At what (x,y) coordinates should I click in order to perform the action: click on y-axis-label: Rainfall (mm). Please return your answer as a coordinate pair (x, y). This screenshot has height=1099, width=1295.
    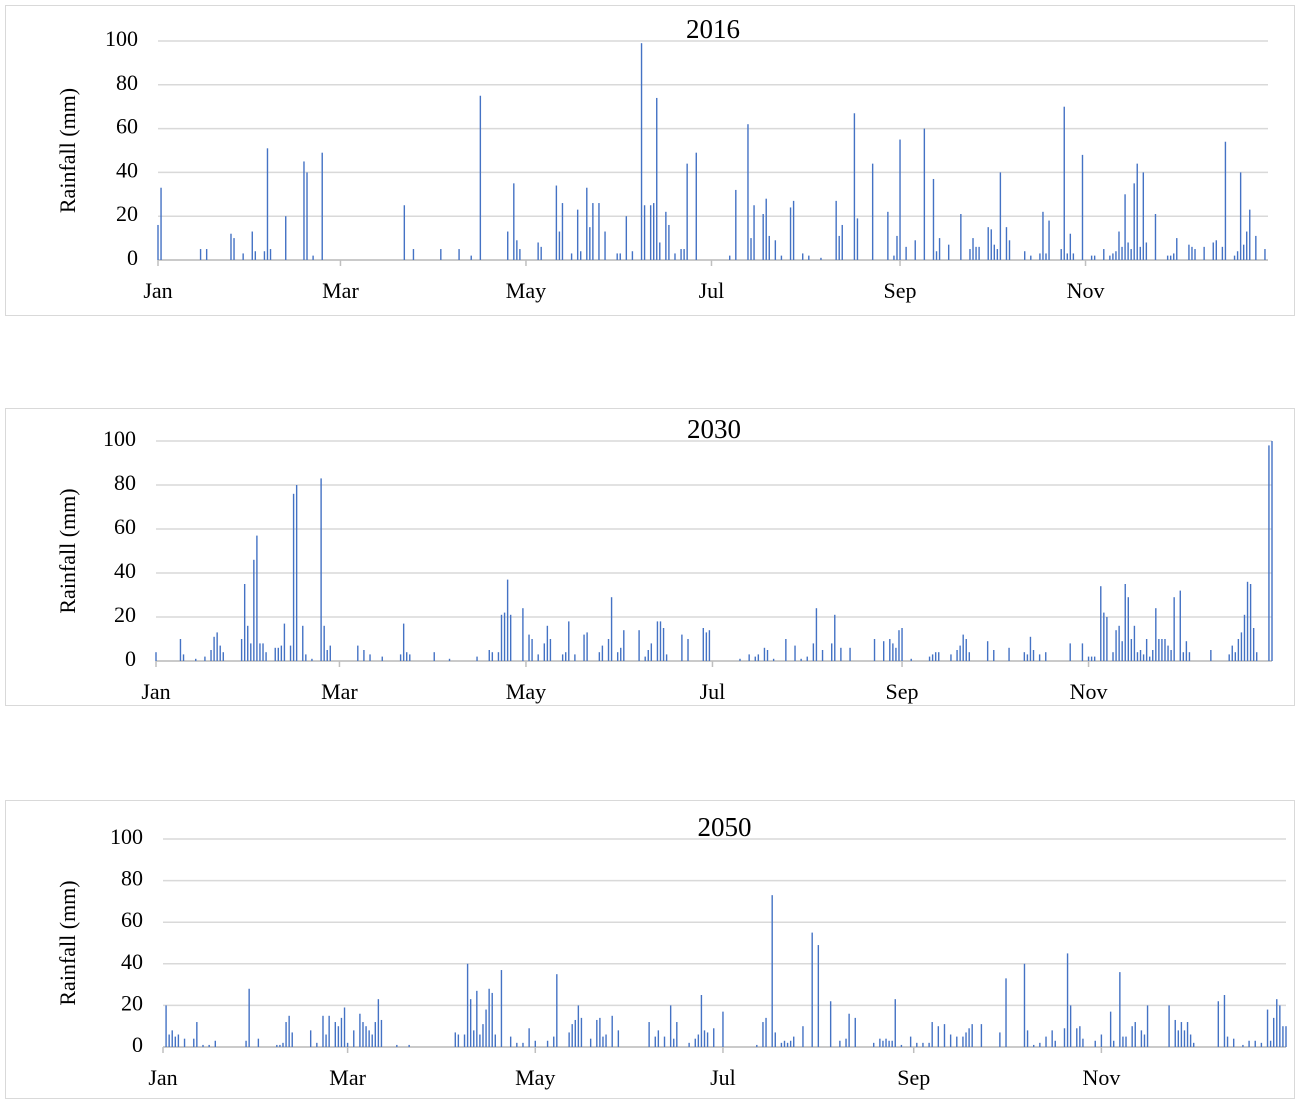
    Looking at the image, I should click on (67, 942).